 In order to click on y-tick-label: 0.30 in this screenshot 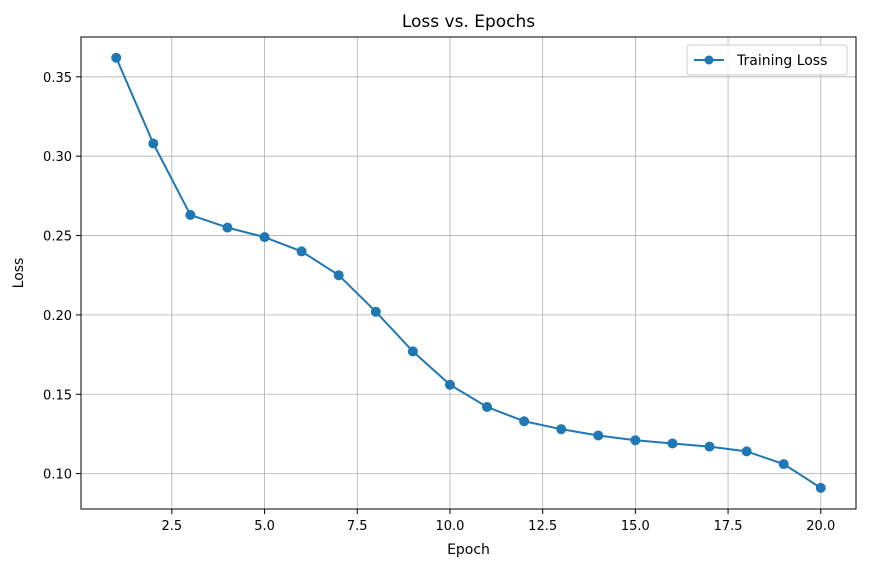, I will do `click(57, 157)`.